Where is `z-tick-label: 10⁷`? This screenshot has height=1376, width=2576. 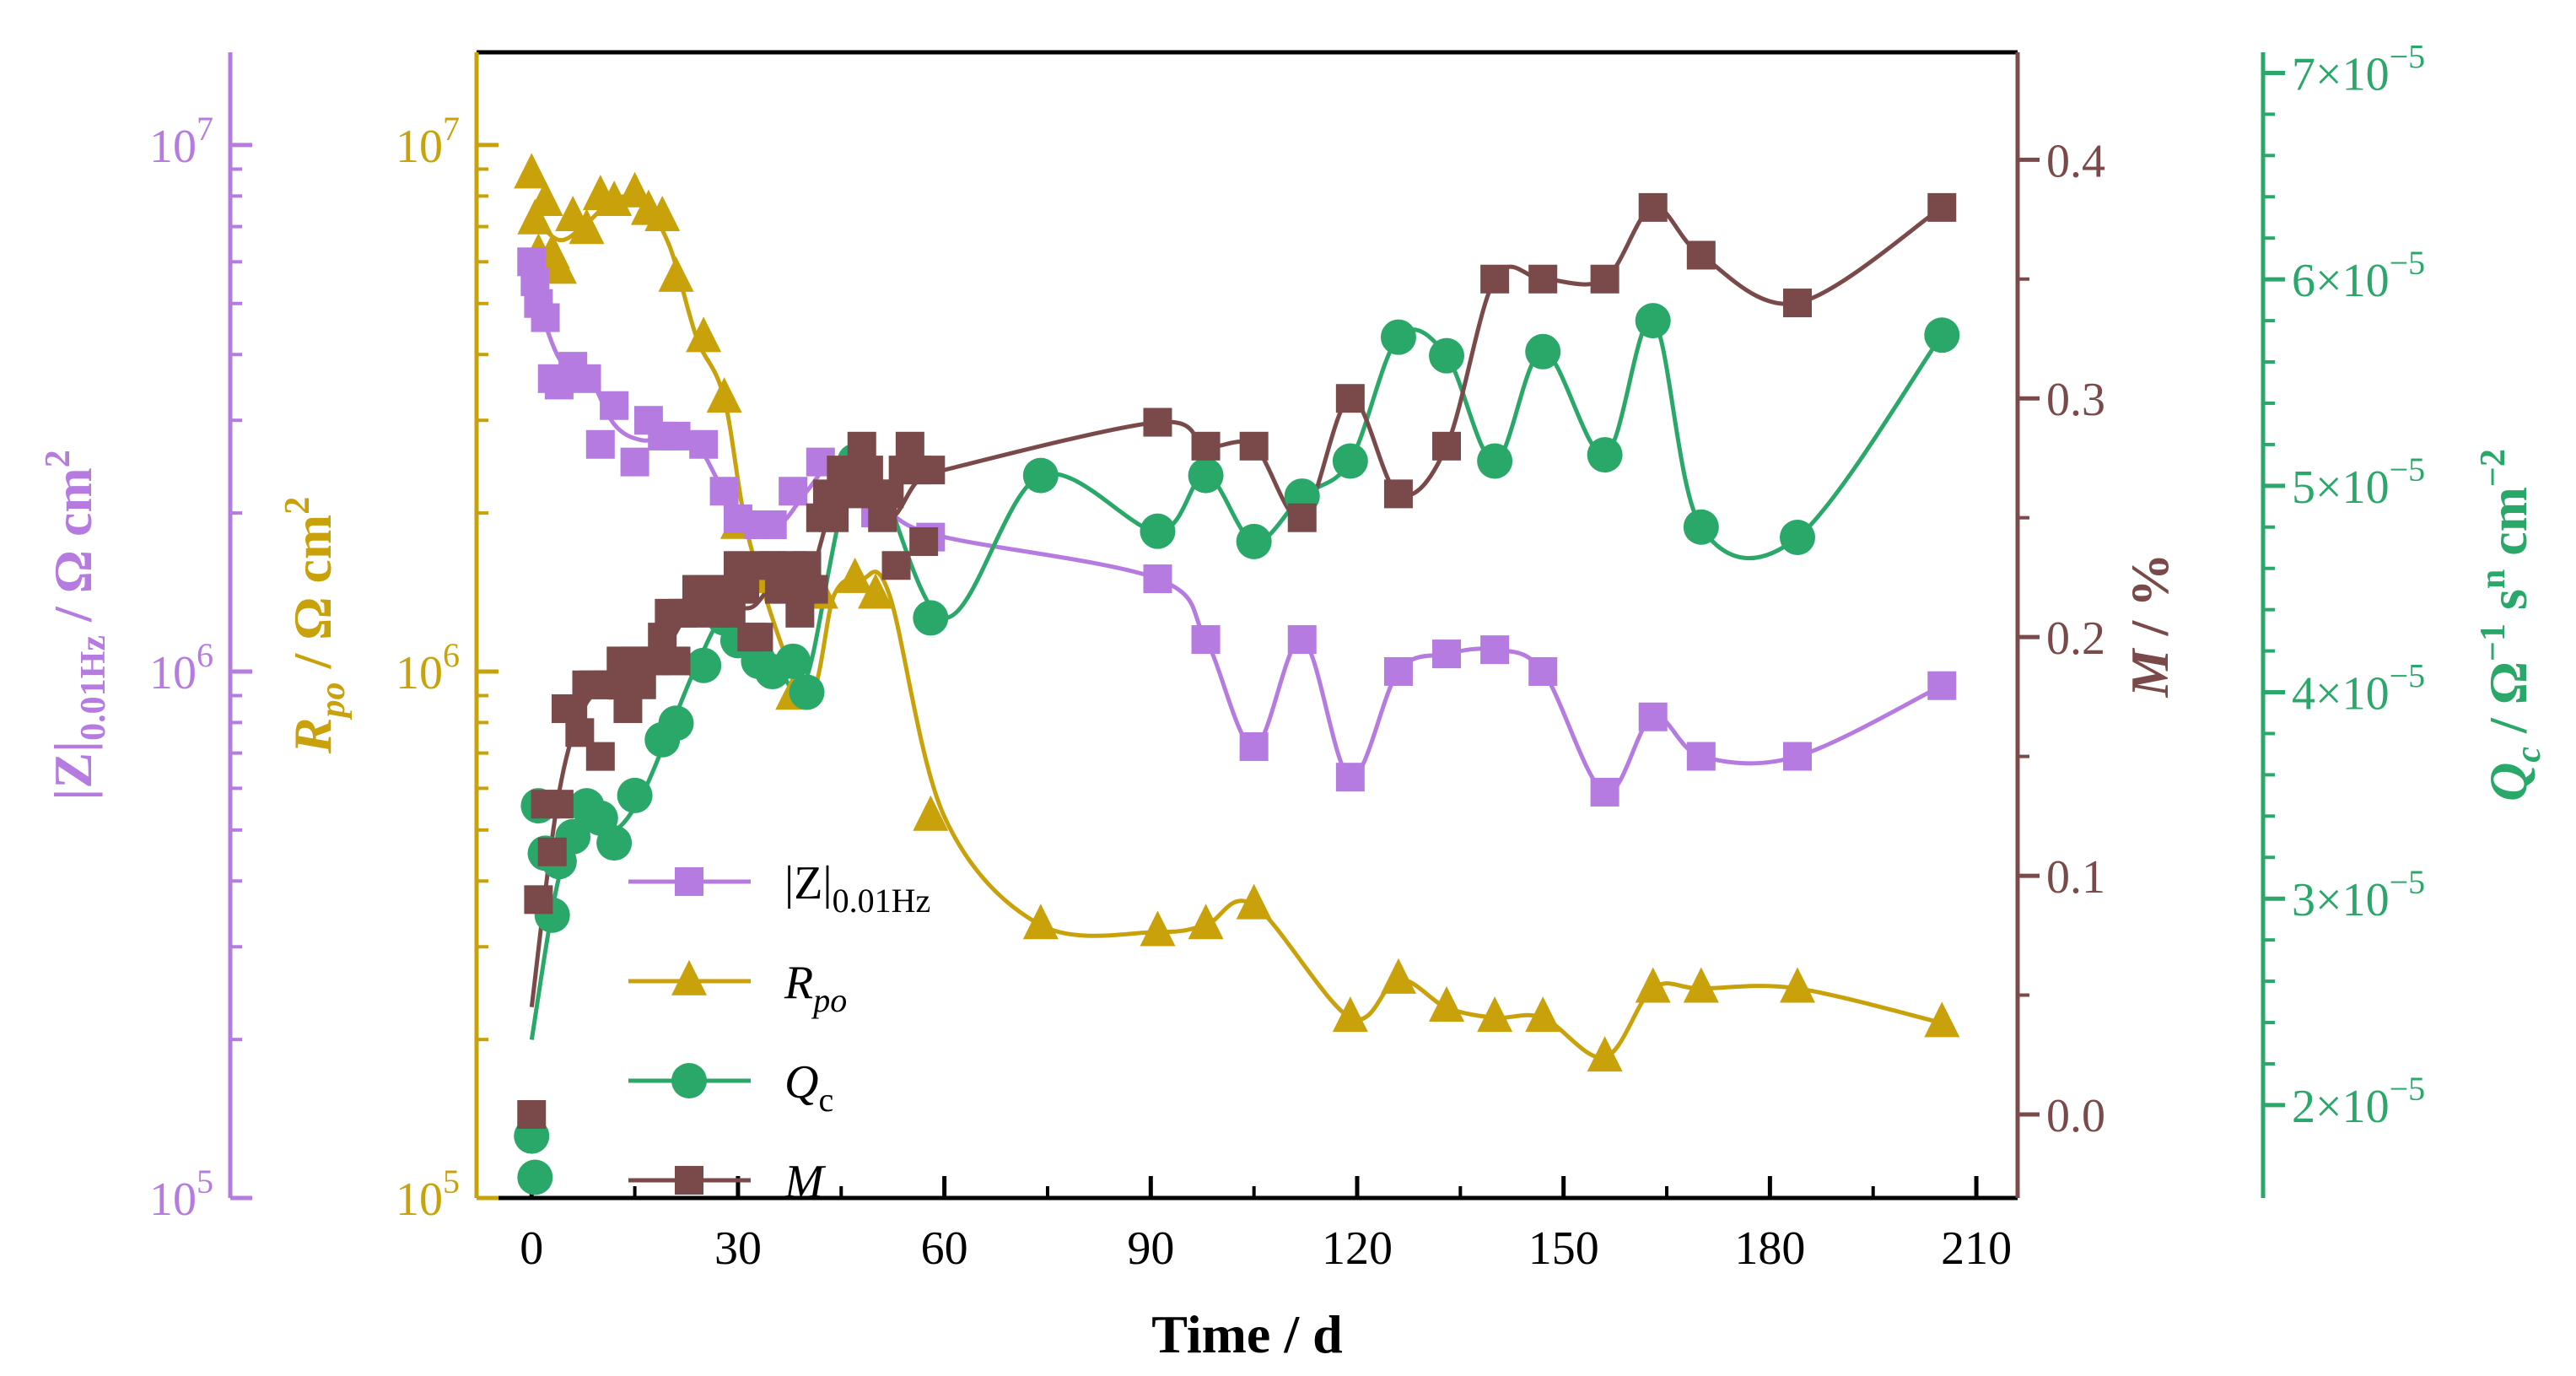 z-tick-label: 10⁷ is located at coordinates (181, 141).